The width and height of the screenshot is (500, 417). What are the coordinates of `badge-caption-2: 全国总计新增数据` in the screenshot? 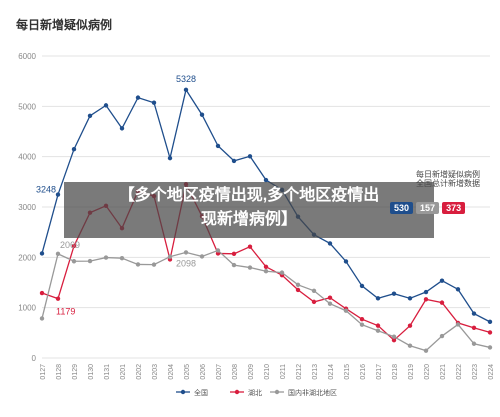 It's located at (448, 183).